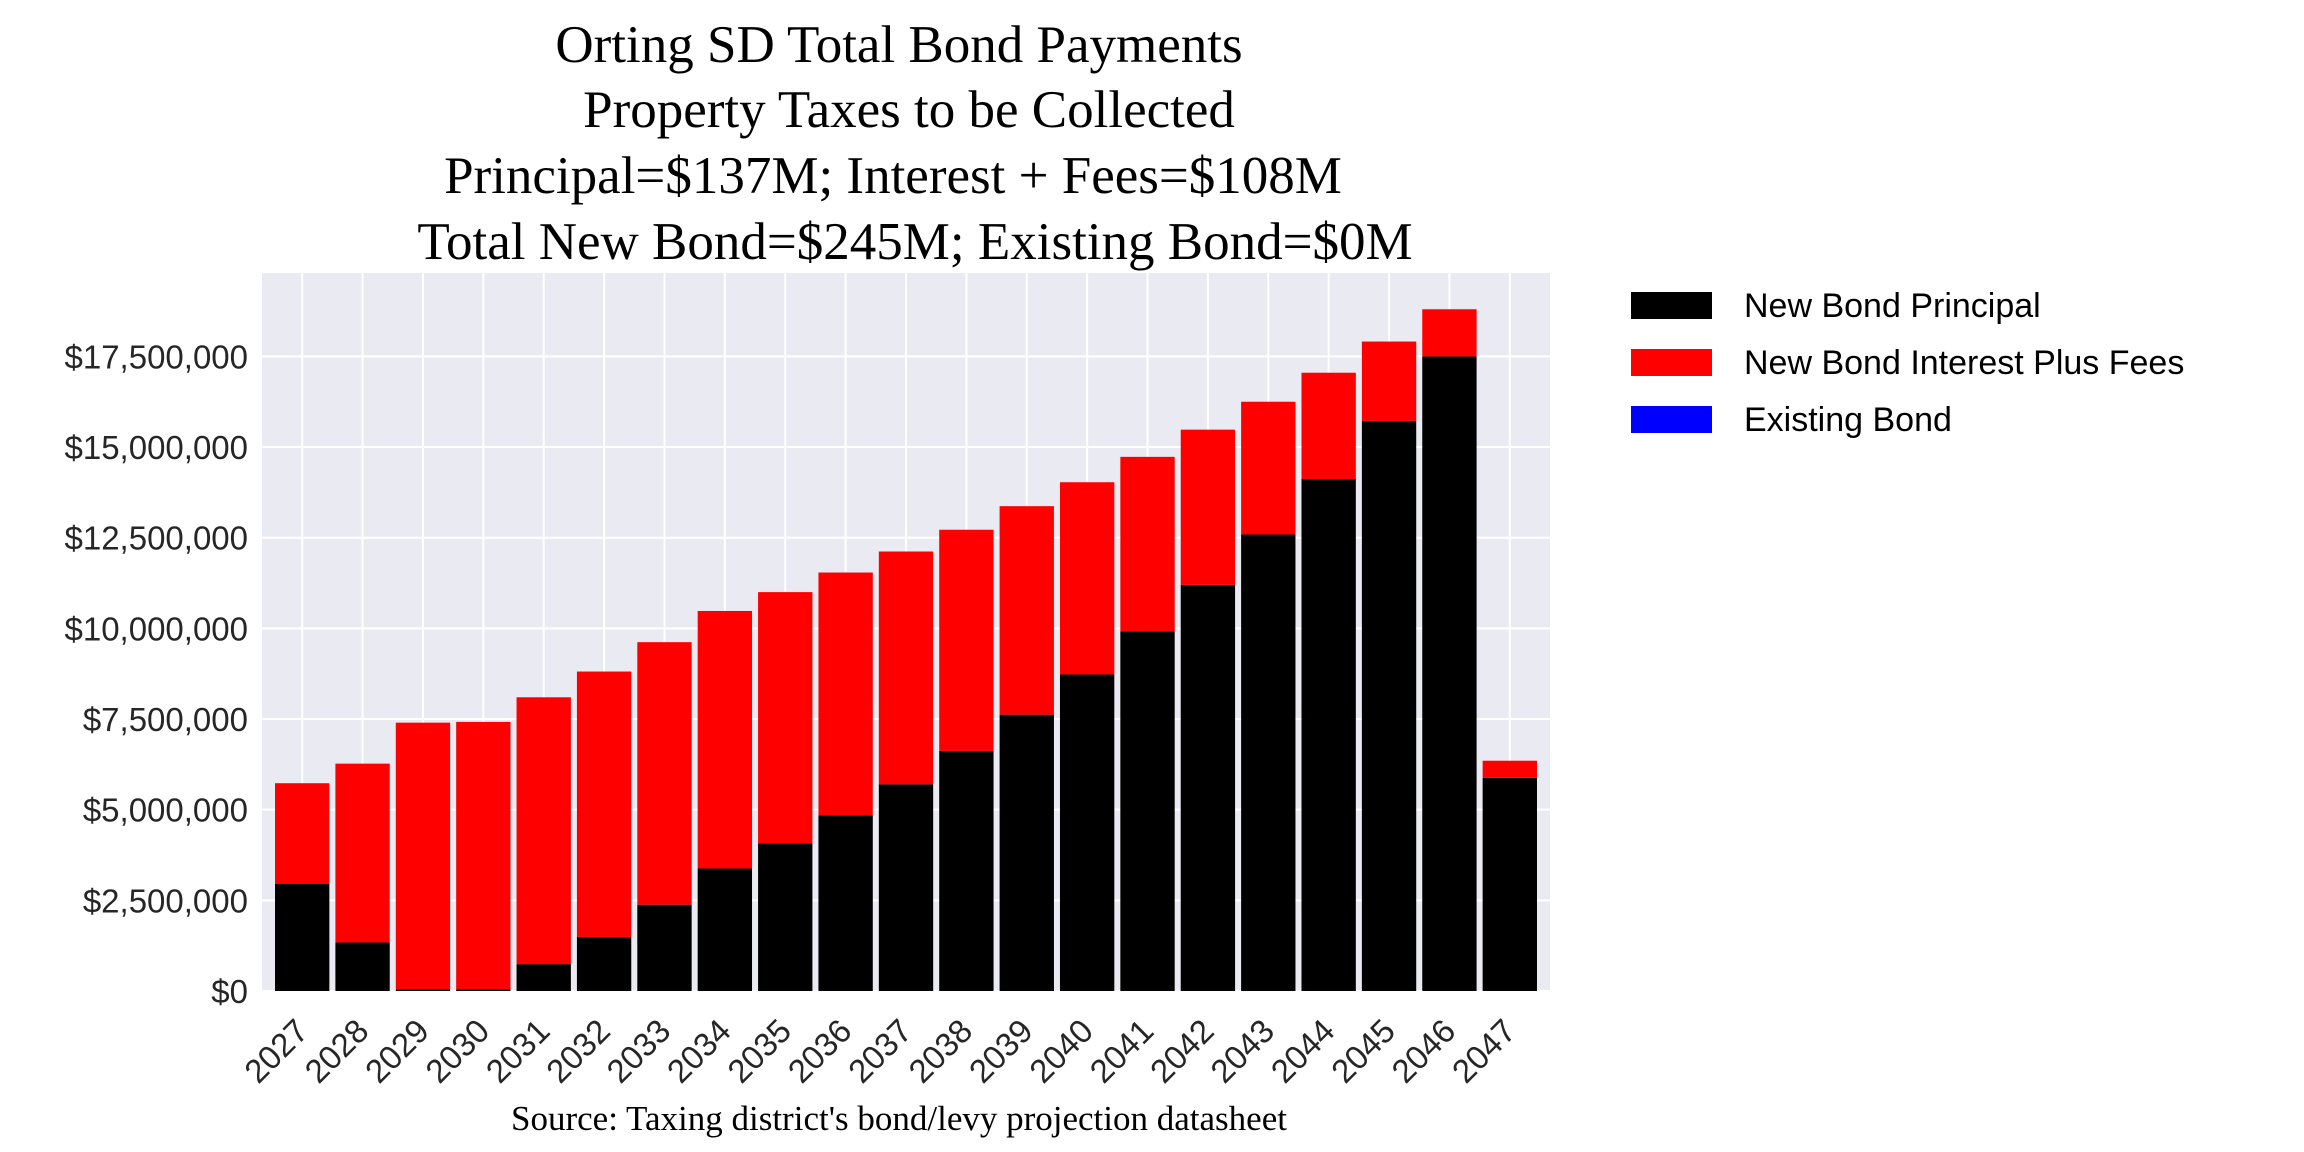  What do you see at coordinates (156, 447) in the screenshot?
I see `y-tick-label: $15,000,000` at bounding box center [156, 447].